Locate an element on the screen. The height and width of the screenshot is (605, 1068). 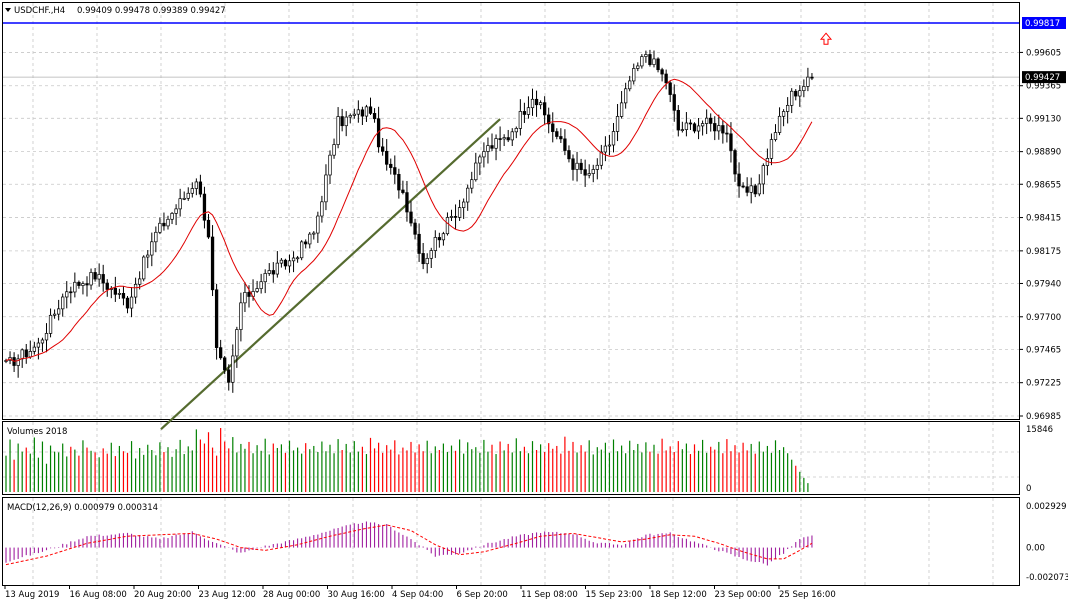
macd-series is located at coordinates (409, 543).